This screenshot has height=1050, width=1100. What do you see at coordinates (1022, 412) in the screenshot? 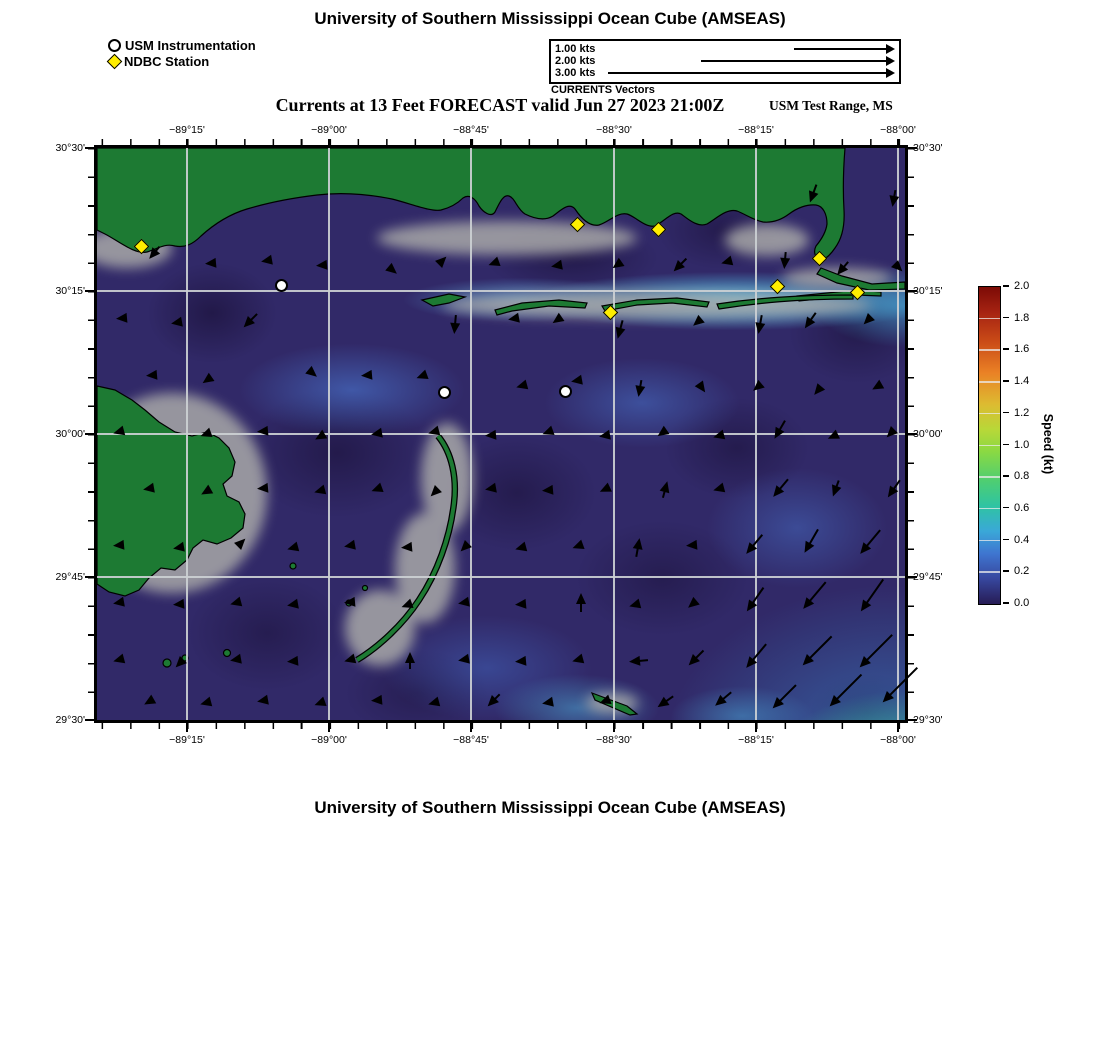
I see `colorbar-tick-label: 1.2` at bounding box center [1022, 412].